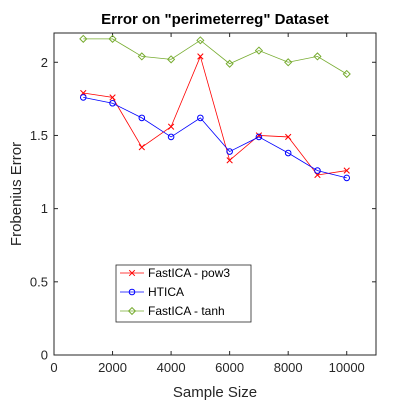  Describe the element at coordinates (215, 19) in the screenshot. I see `chart-title: Error on "perimeterreg" Dataset` at that location.